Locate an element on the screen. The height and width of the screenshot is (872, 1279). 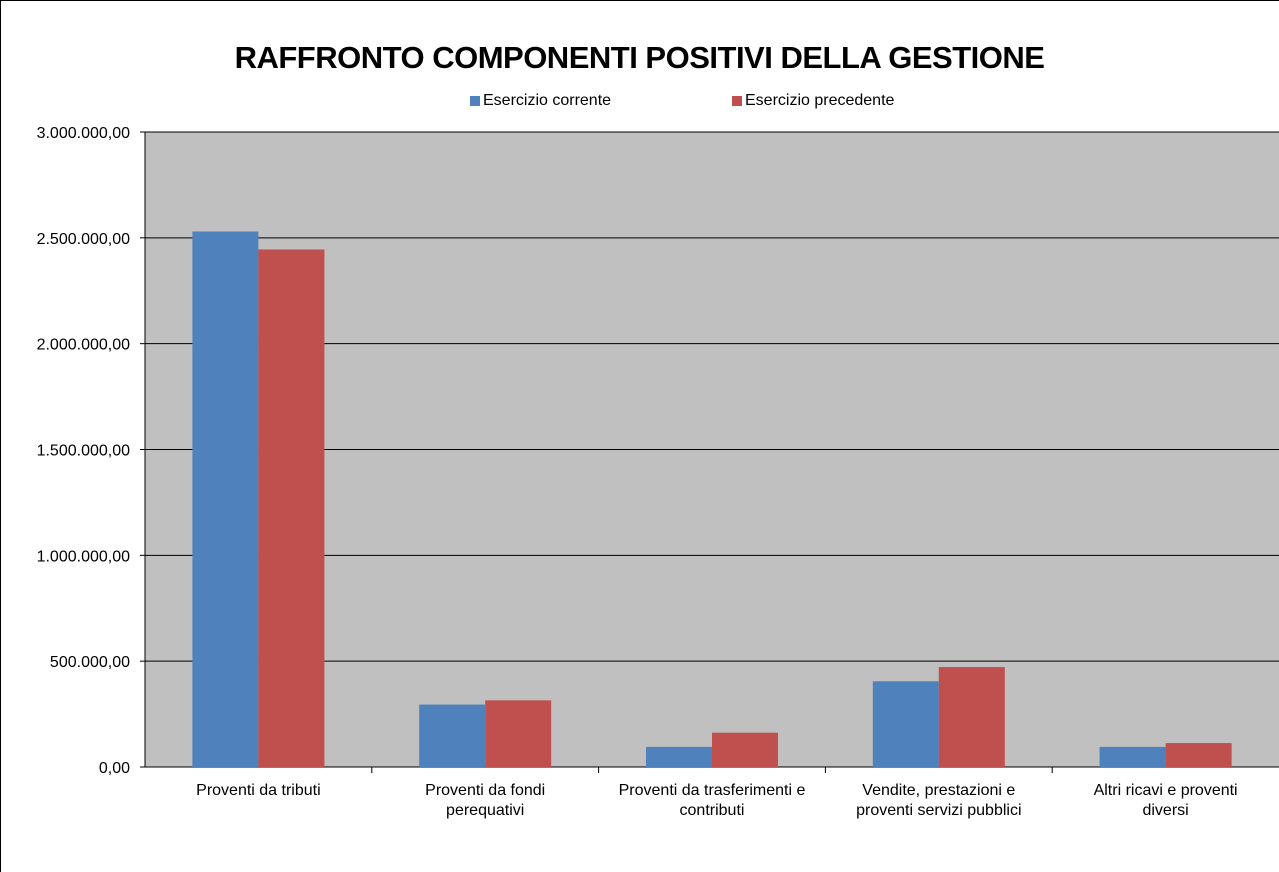
x-tick-label: Proventi da trasferimenti e is located at coordinates (712, 790).